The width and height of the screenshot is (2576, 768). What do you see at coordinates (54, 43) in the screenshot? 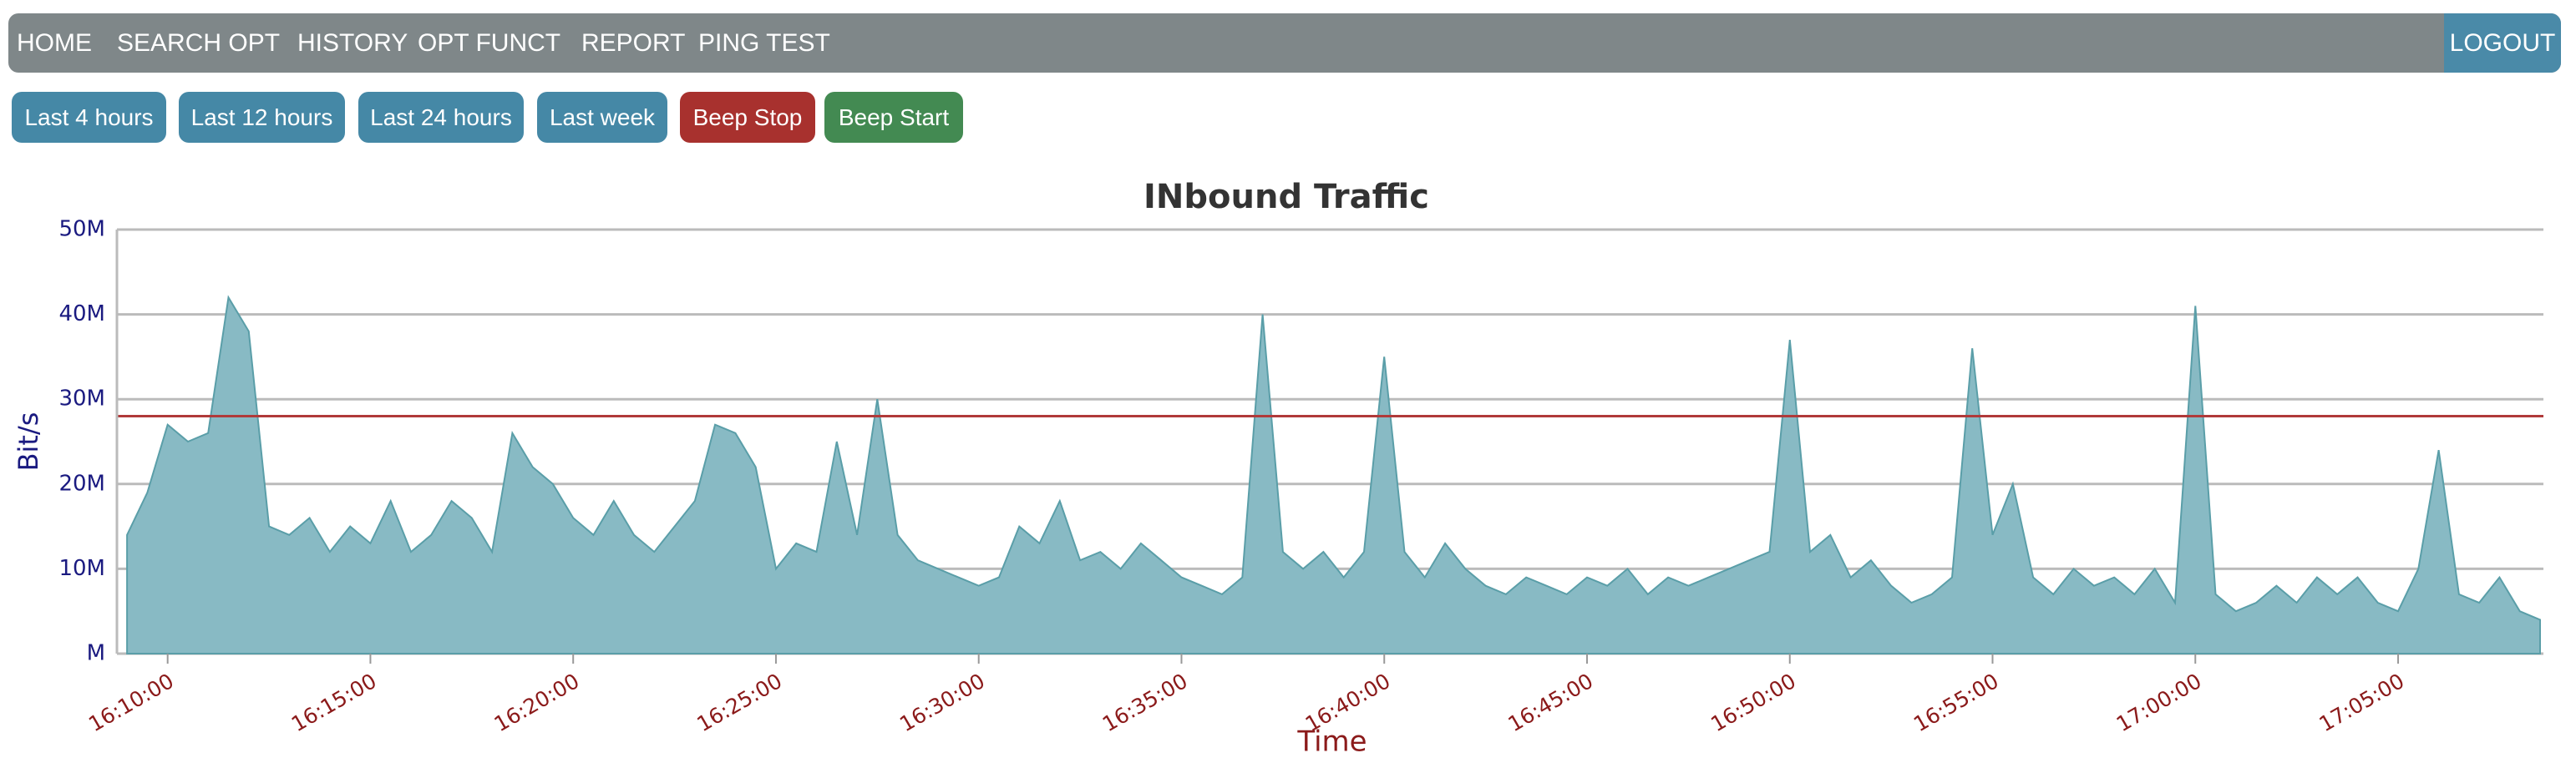
I see `nav-item: HOME` at bounding box center [54, 43].